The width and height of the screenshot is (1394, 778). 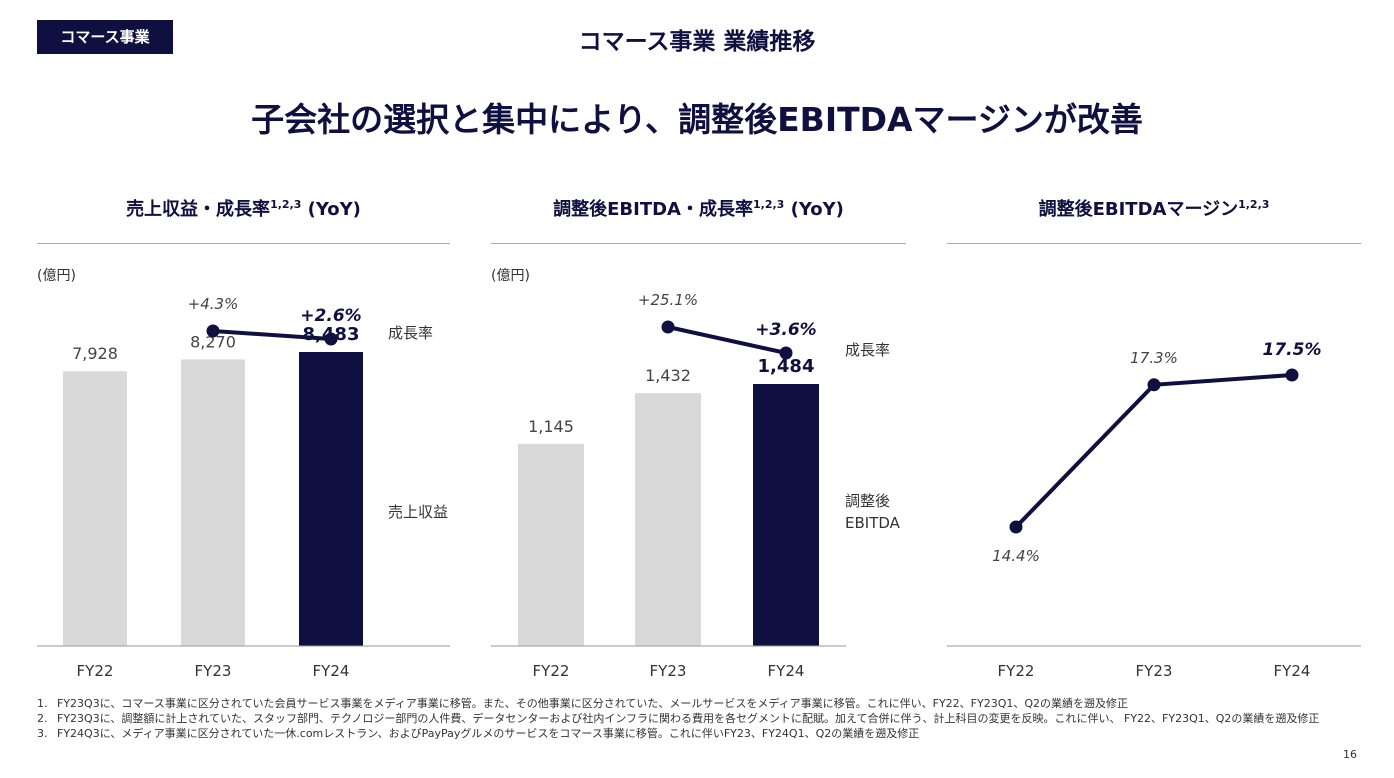 I want to click on bar-value-label: 1,145, so click(x=551, y=426).